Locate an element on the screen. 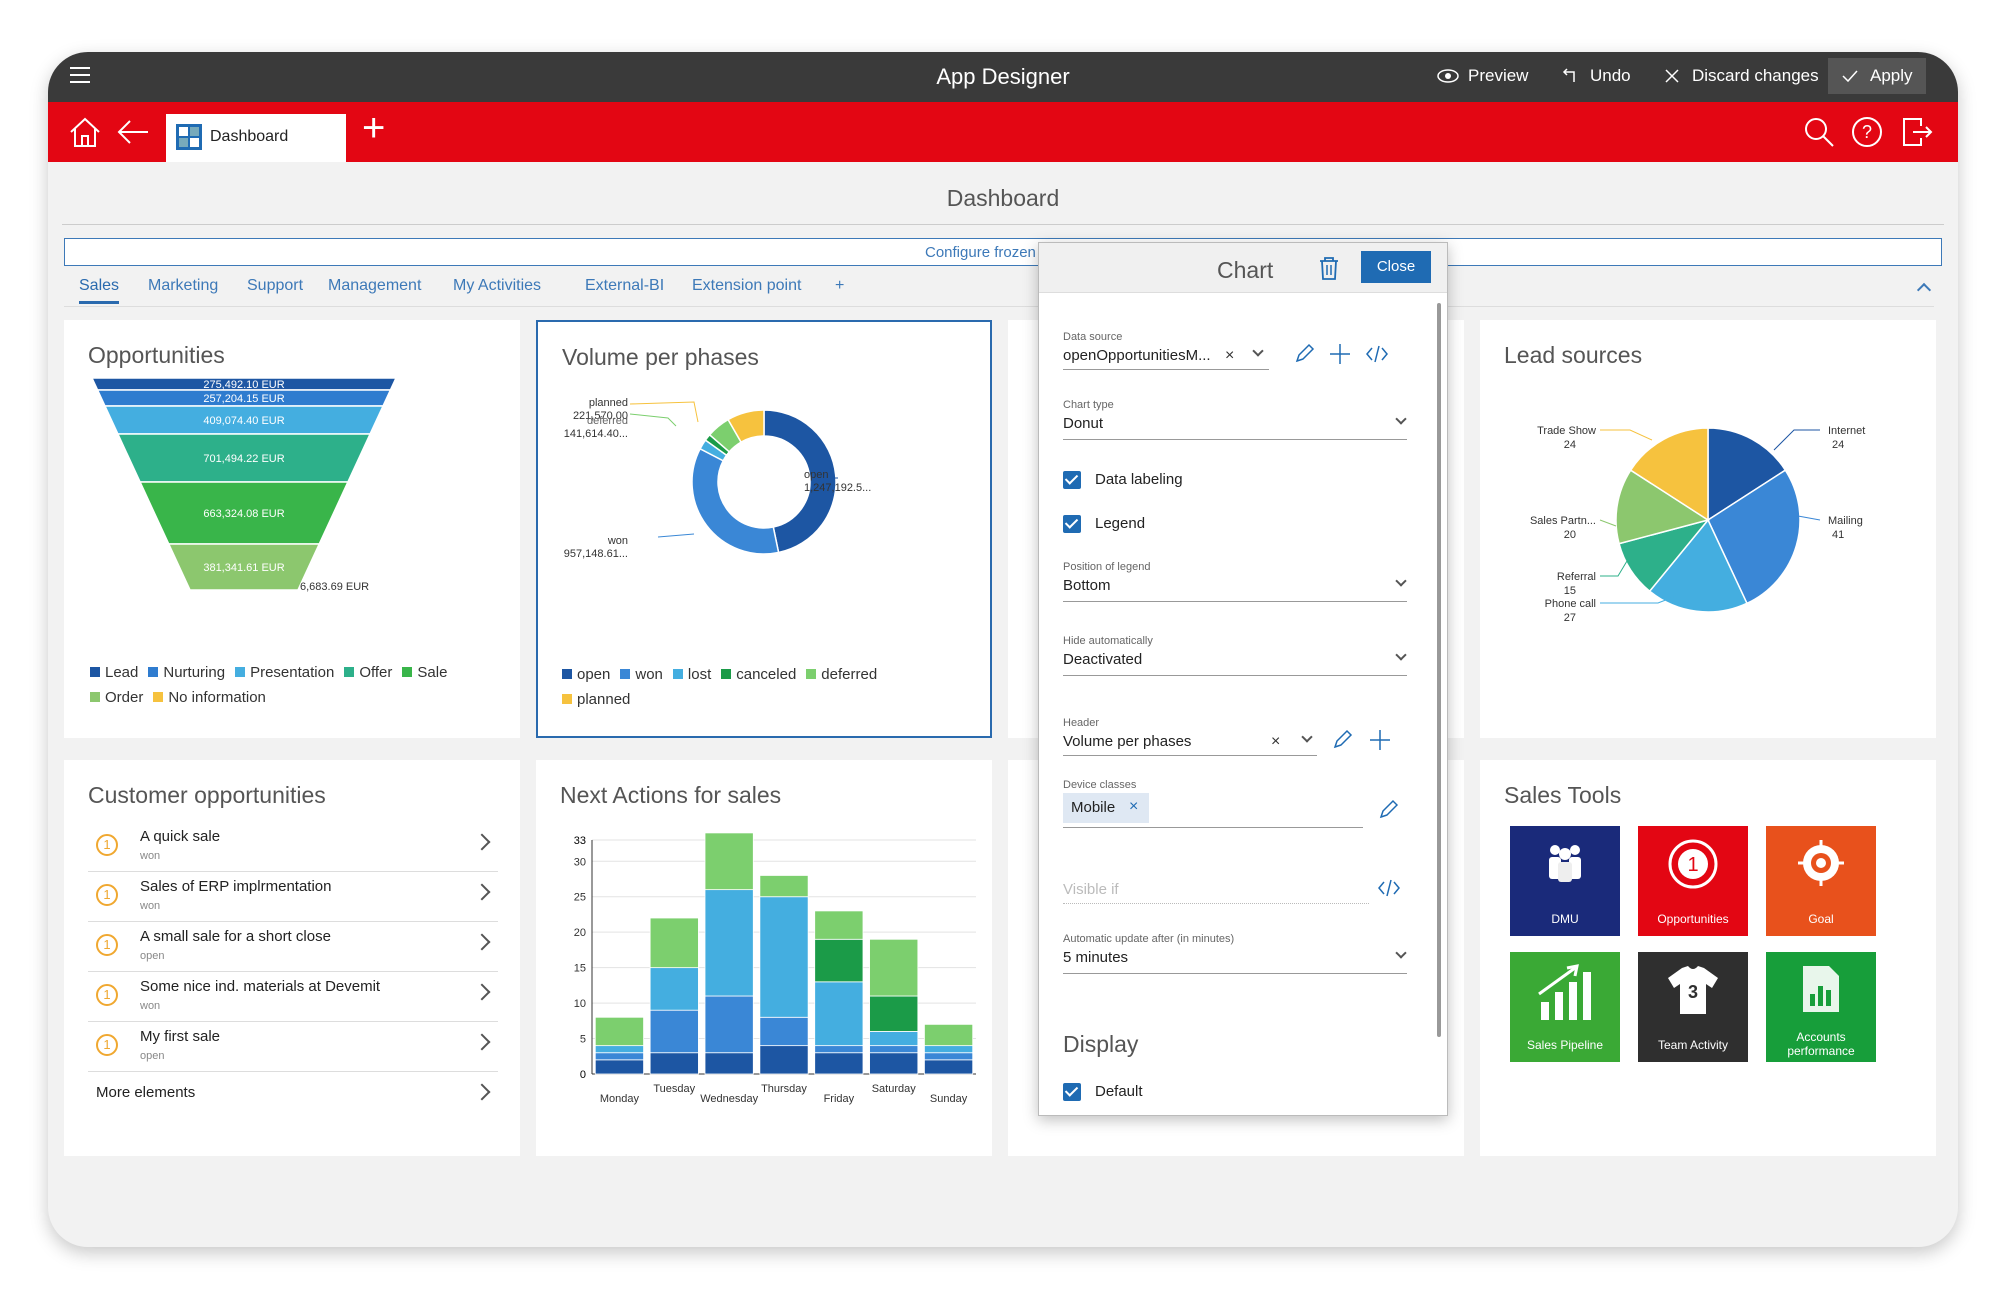 The image size is (2000, 1300). legend-item: Lead is located at coordinates (114, 672).